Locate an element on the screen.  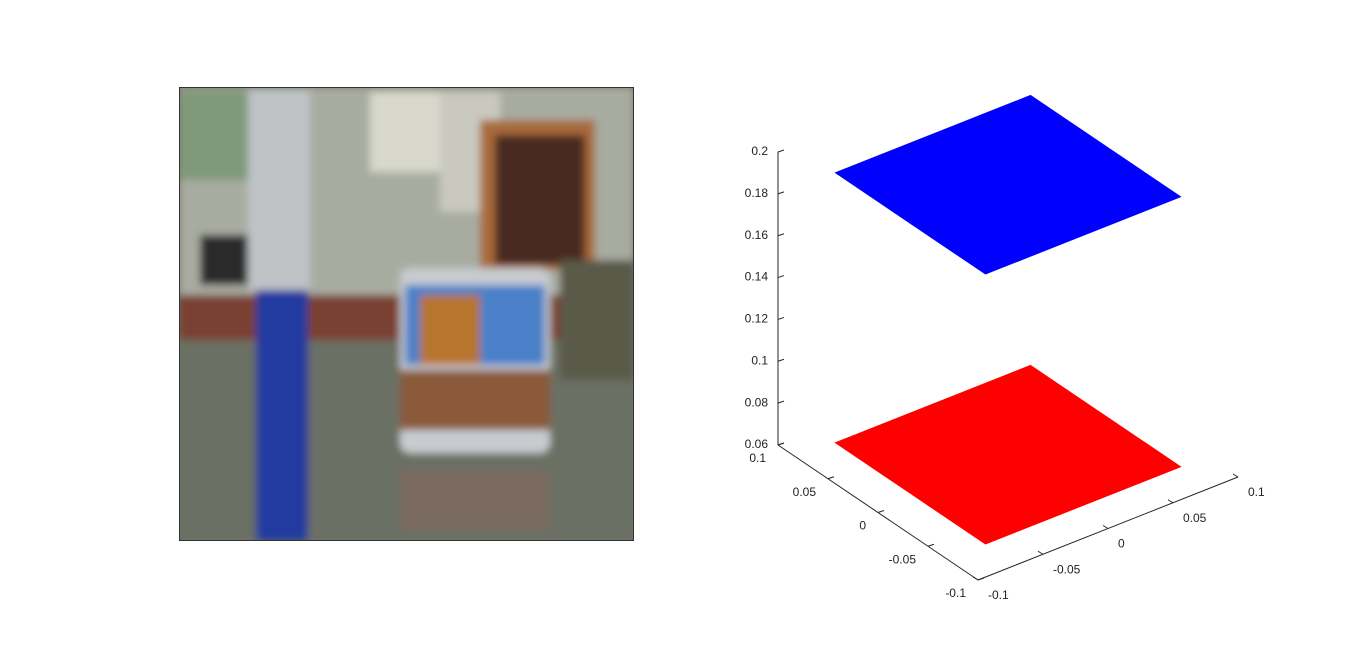
z-tick-label: 0.16 is located at coordinates (757, 235).